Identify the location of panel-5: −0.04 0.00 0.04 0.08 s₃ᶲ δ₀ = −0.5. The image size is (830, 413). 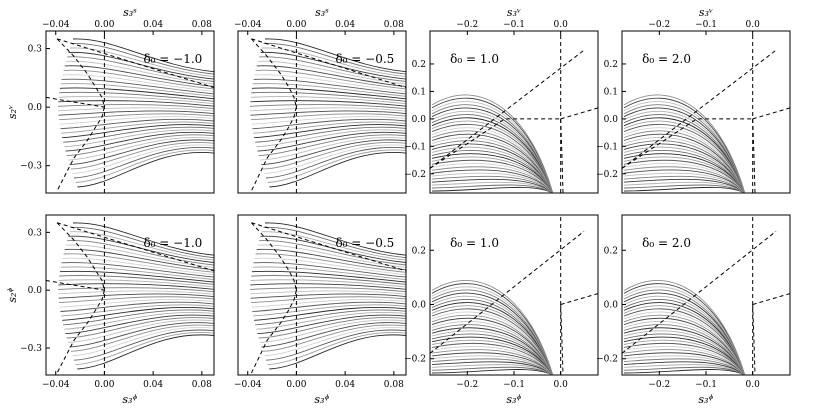
(320, 310).